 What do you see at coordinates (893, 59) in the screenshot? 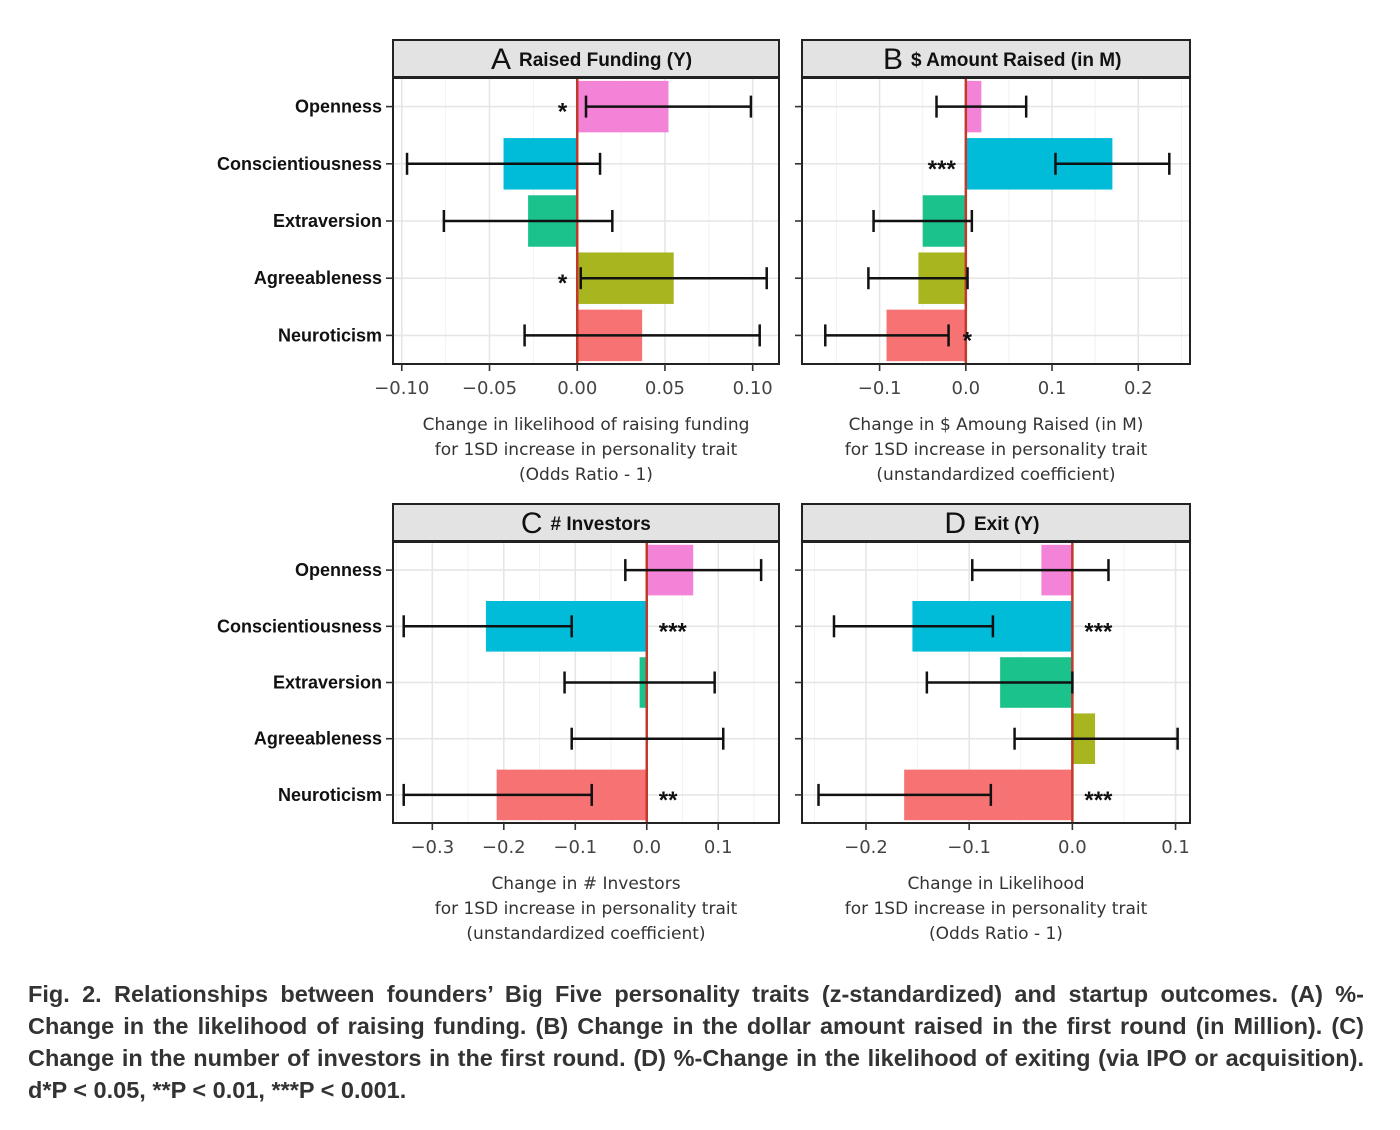
I see `panel-letter: B` at bounding box center [893, 59].